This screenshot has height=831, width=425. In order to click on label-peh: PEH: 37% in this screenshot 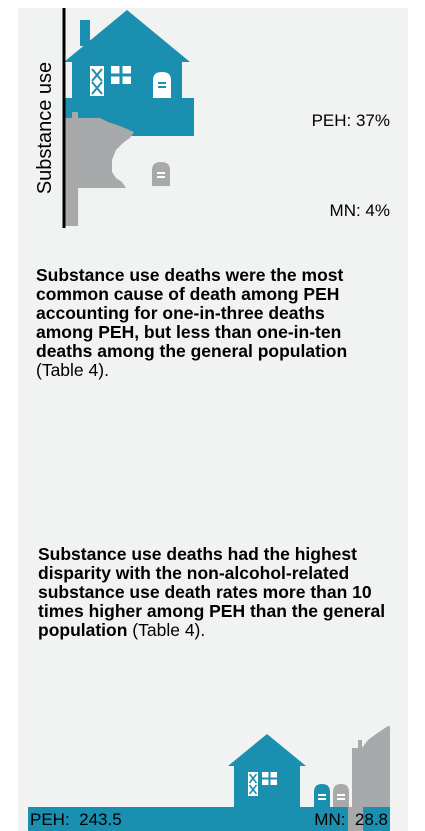, I will do `click(351, 120)`.